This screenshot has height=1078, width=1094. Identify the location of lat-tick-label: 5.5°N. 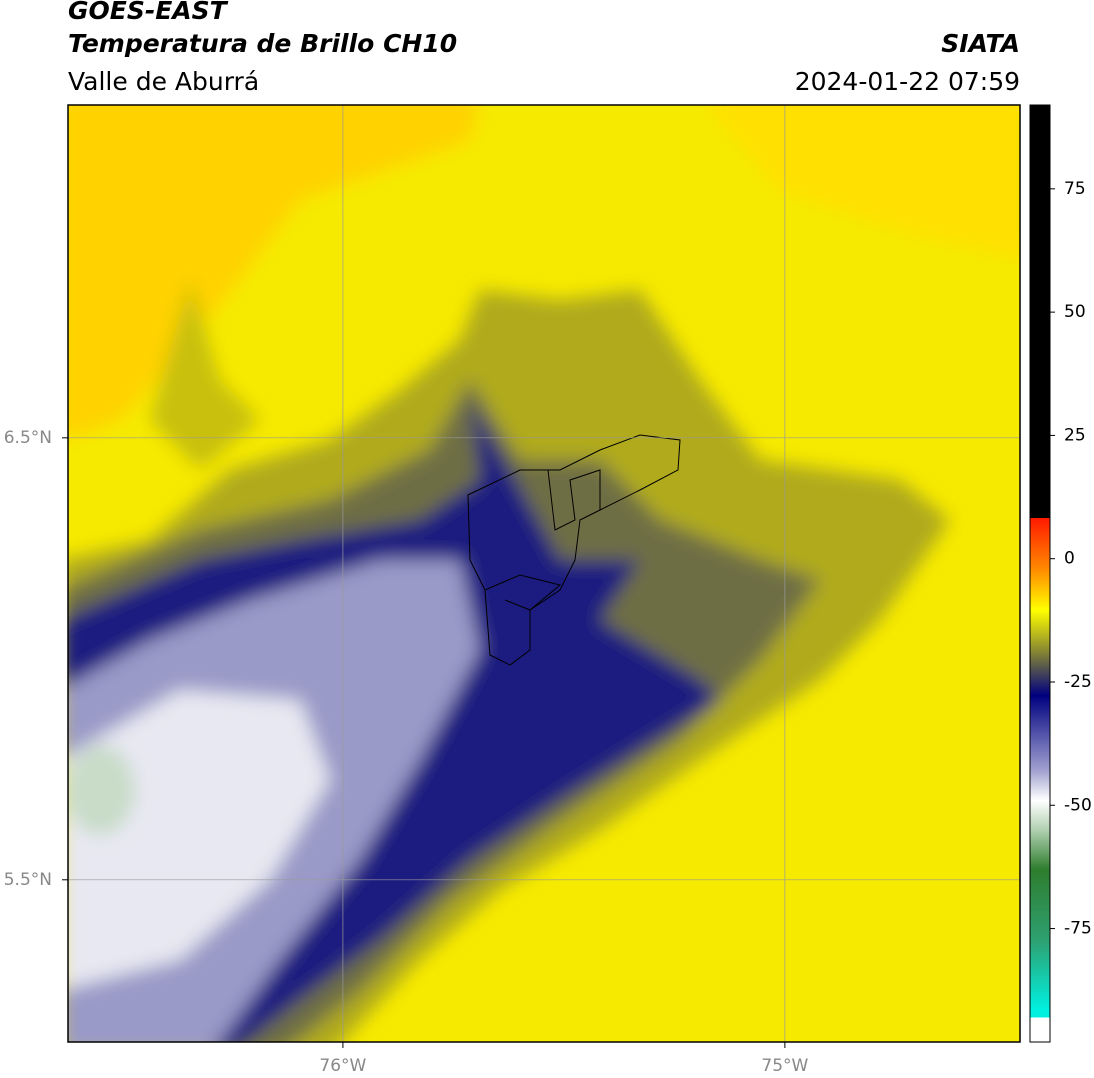
(28, 880).